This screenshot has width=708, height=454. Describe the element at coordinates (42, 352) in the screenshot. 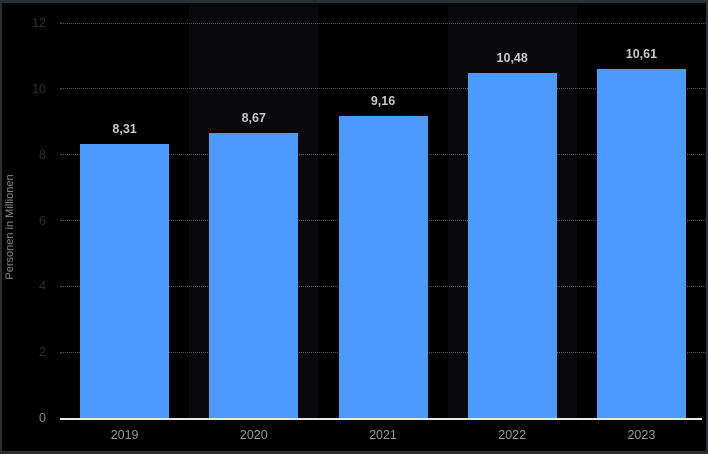

I see `y-tick-label-2: 2` at that location.